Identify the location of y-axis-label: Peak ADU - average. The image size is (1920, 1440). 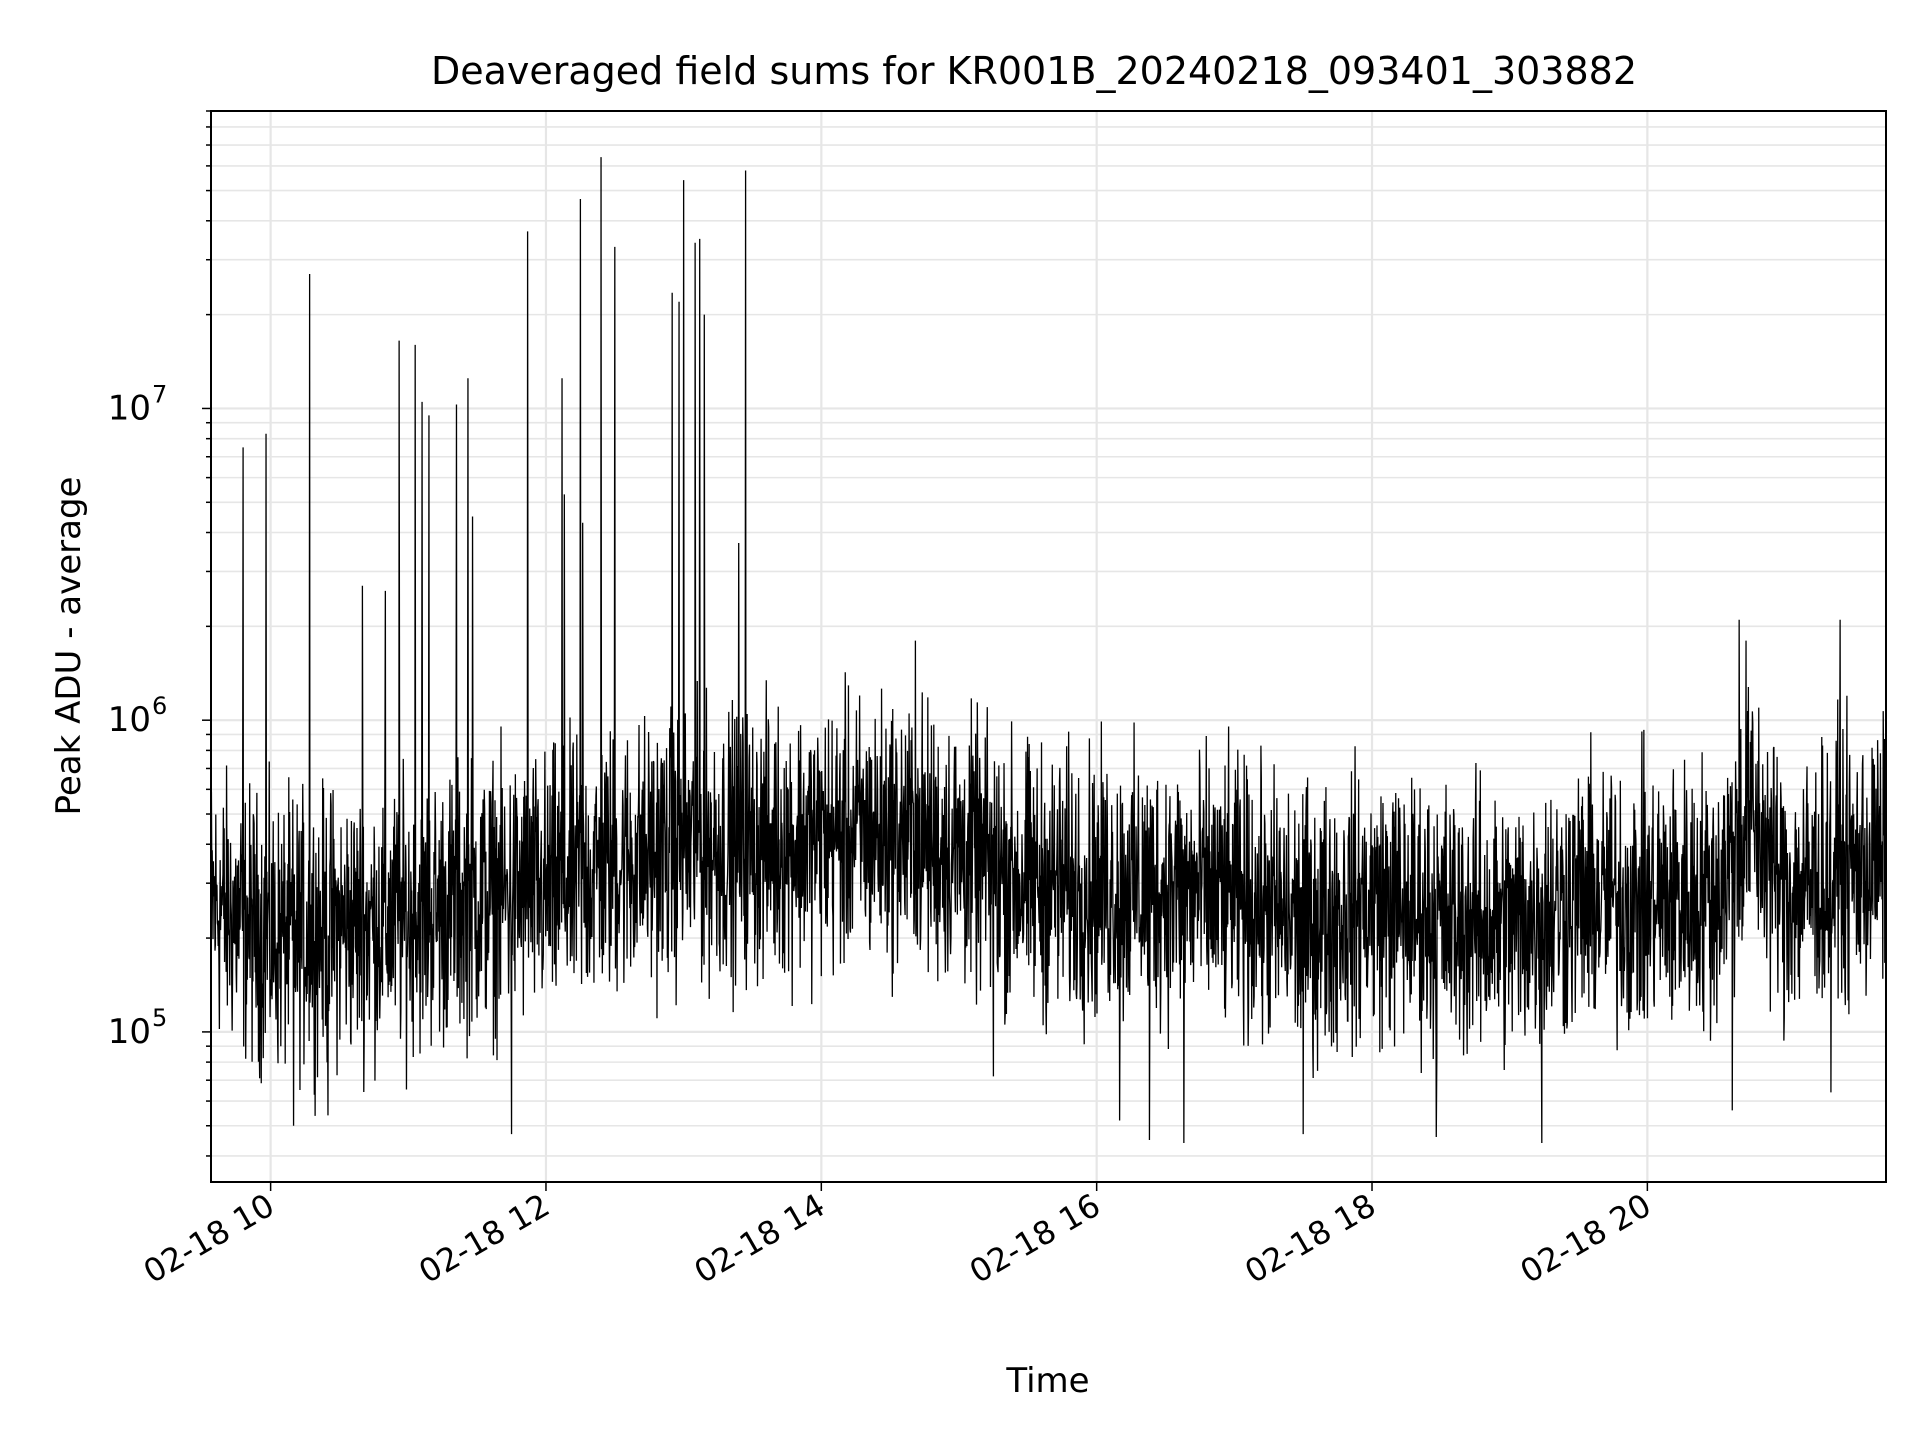
(69, 646).